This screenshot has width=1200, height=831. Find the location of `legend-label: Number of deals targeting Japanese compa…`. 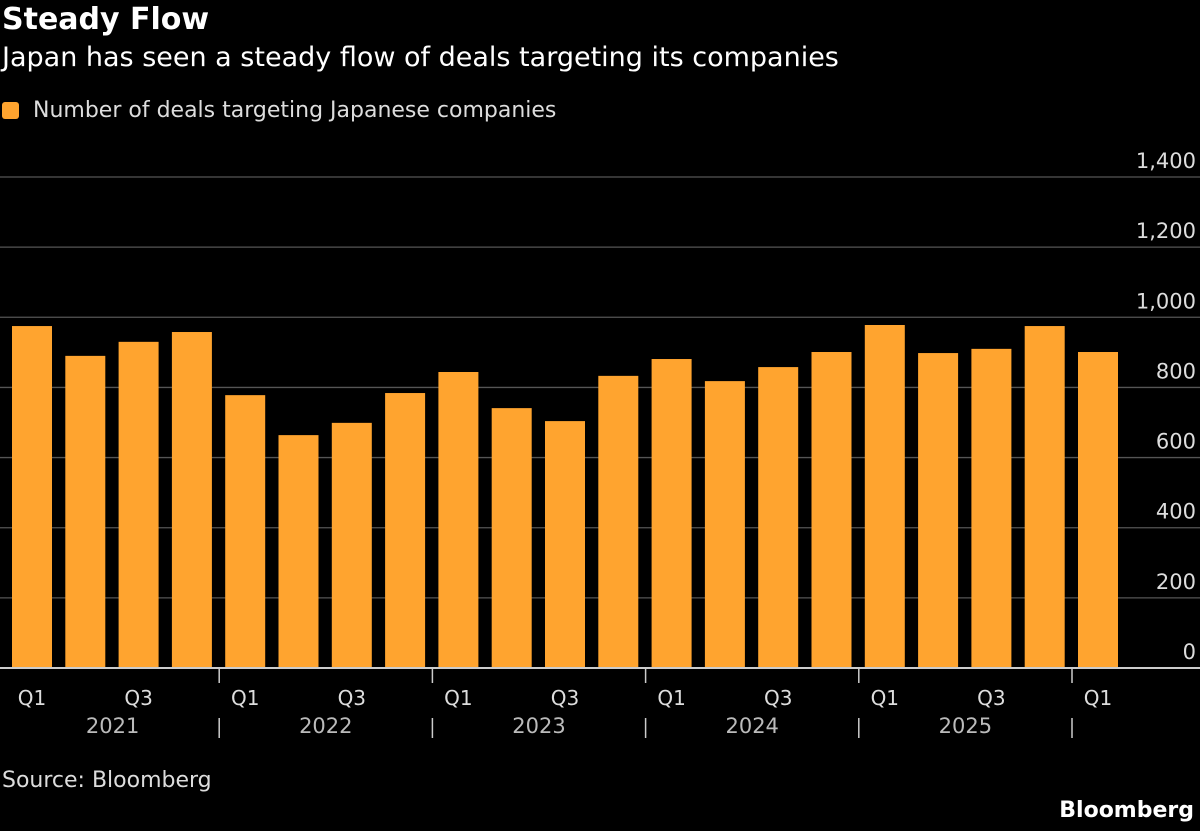

legend-label: Number of deals targeting Japanese compa… is located at coordinates (295, 110).